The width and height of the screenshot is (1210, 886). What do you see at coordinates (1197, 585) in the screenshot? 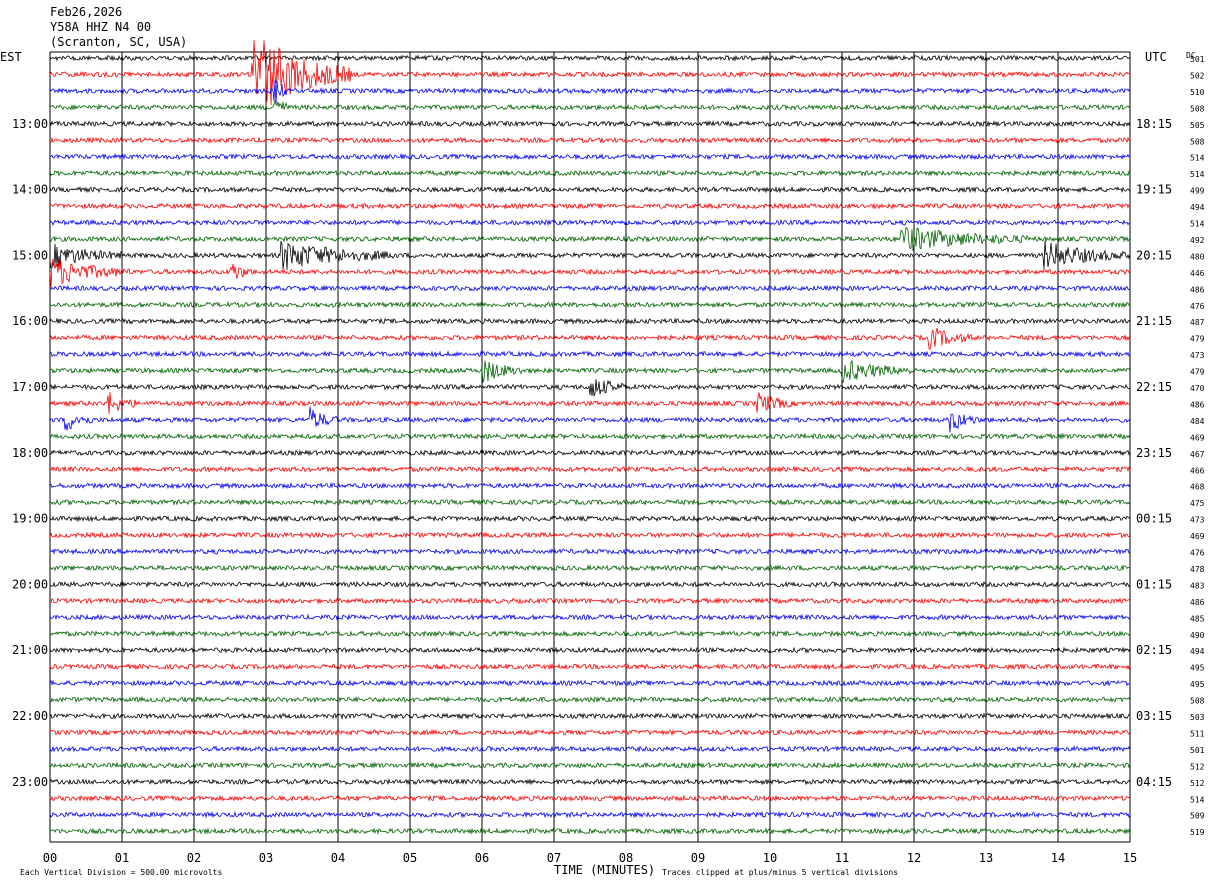
I see `dc-offset-value: 483` at bounding box center [1197, 585].